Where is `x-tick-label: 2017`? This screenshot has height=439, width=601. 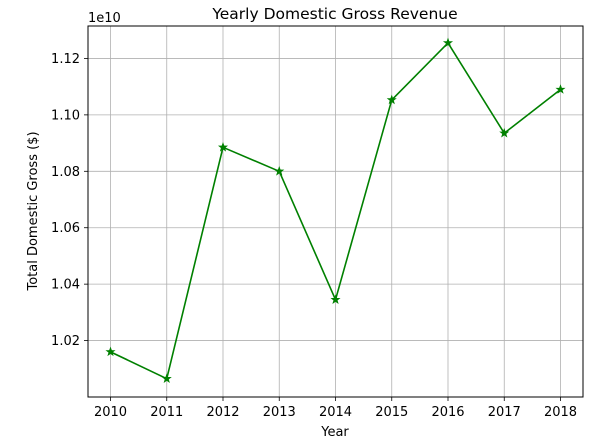 x-tick-label: 2017 is located at coordinates (504, 412).